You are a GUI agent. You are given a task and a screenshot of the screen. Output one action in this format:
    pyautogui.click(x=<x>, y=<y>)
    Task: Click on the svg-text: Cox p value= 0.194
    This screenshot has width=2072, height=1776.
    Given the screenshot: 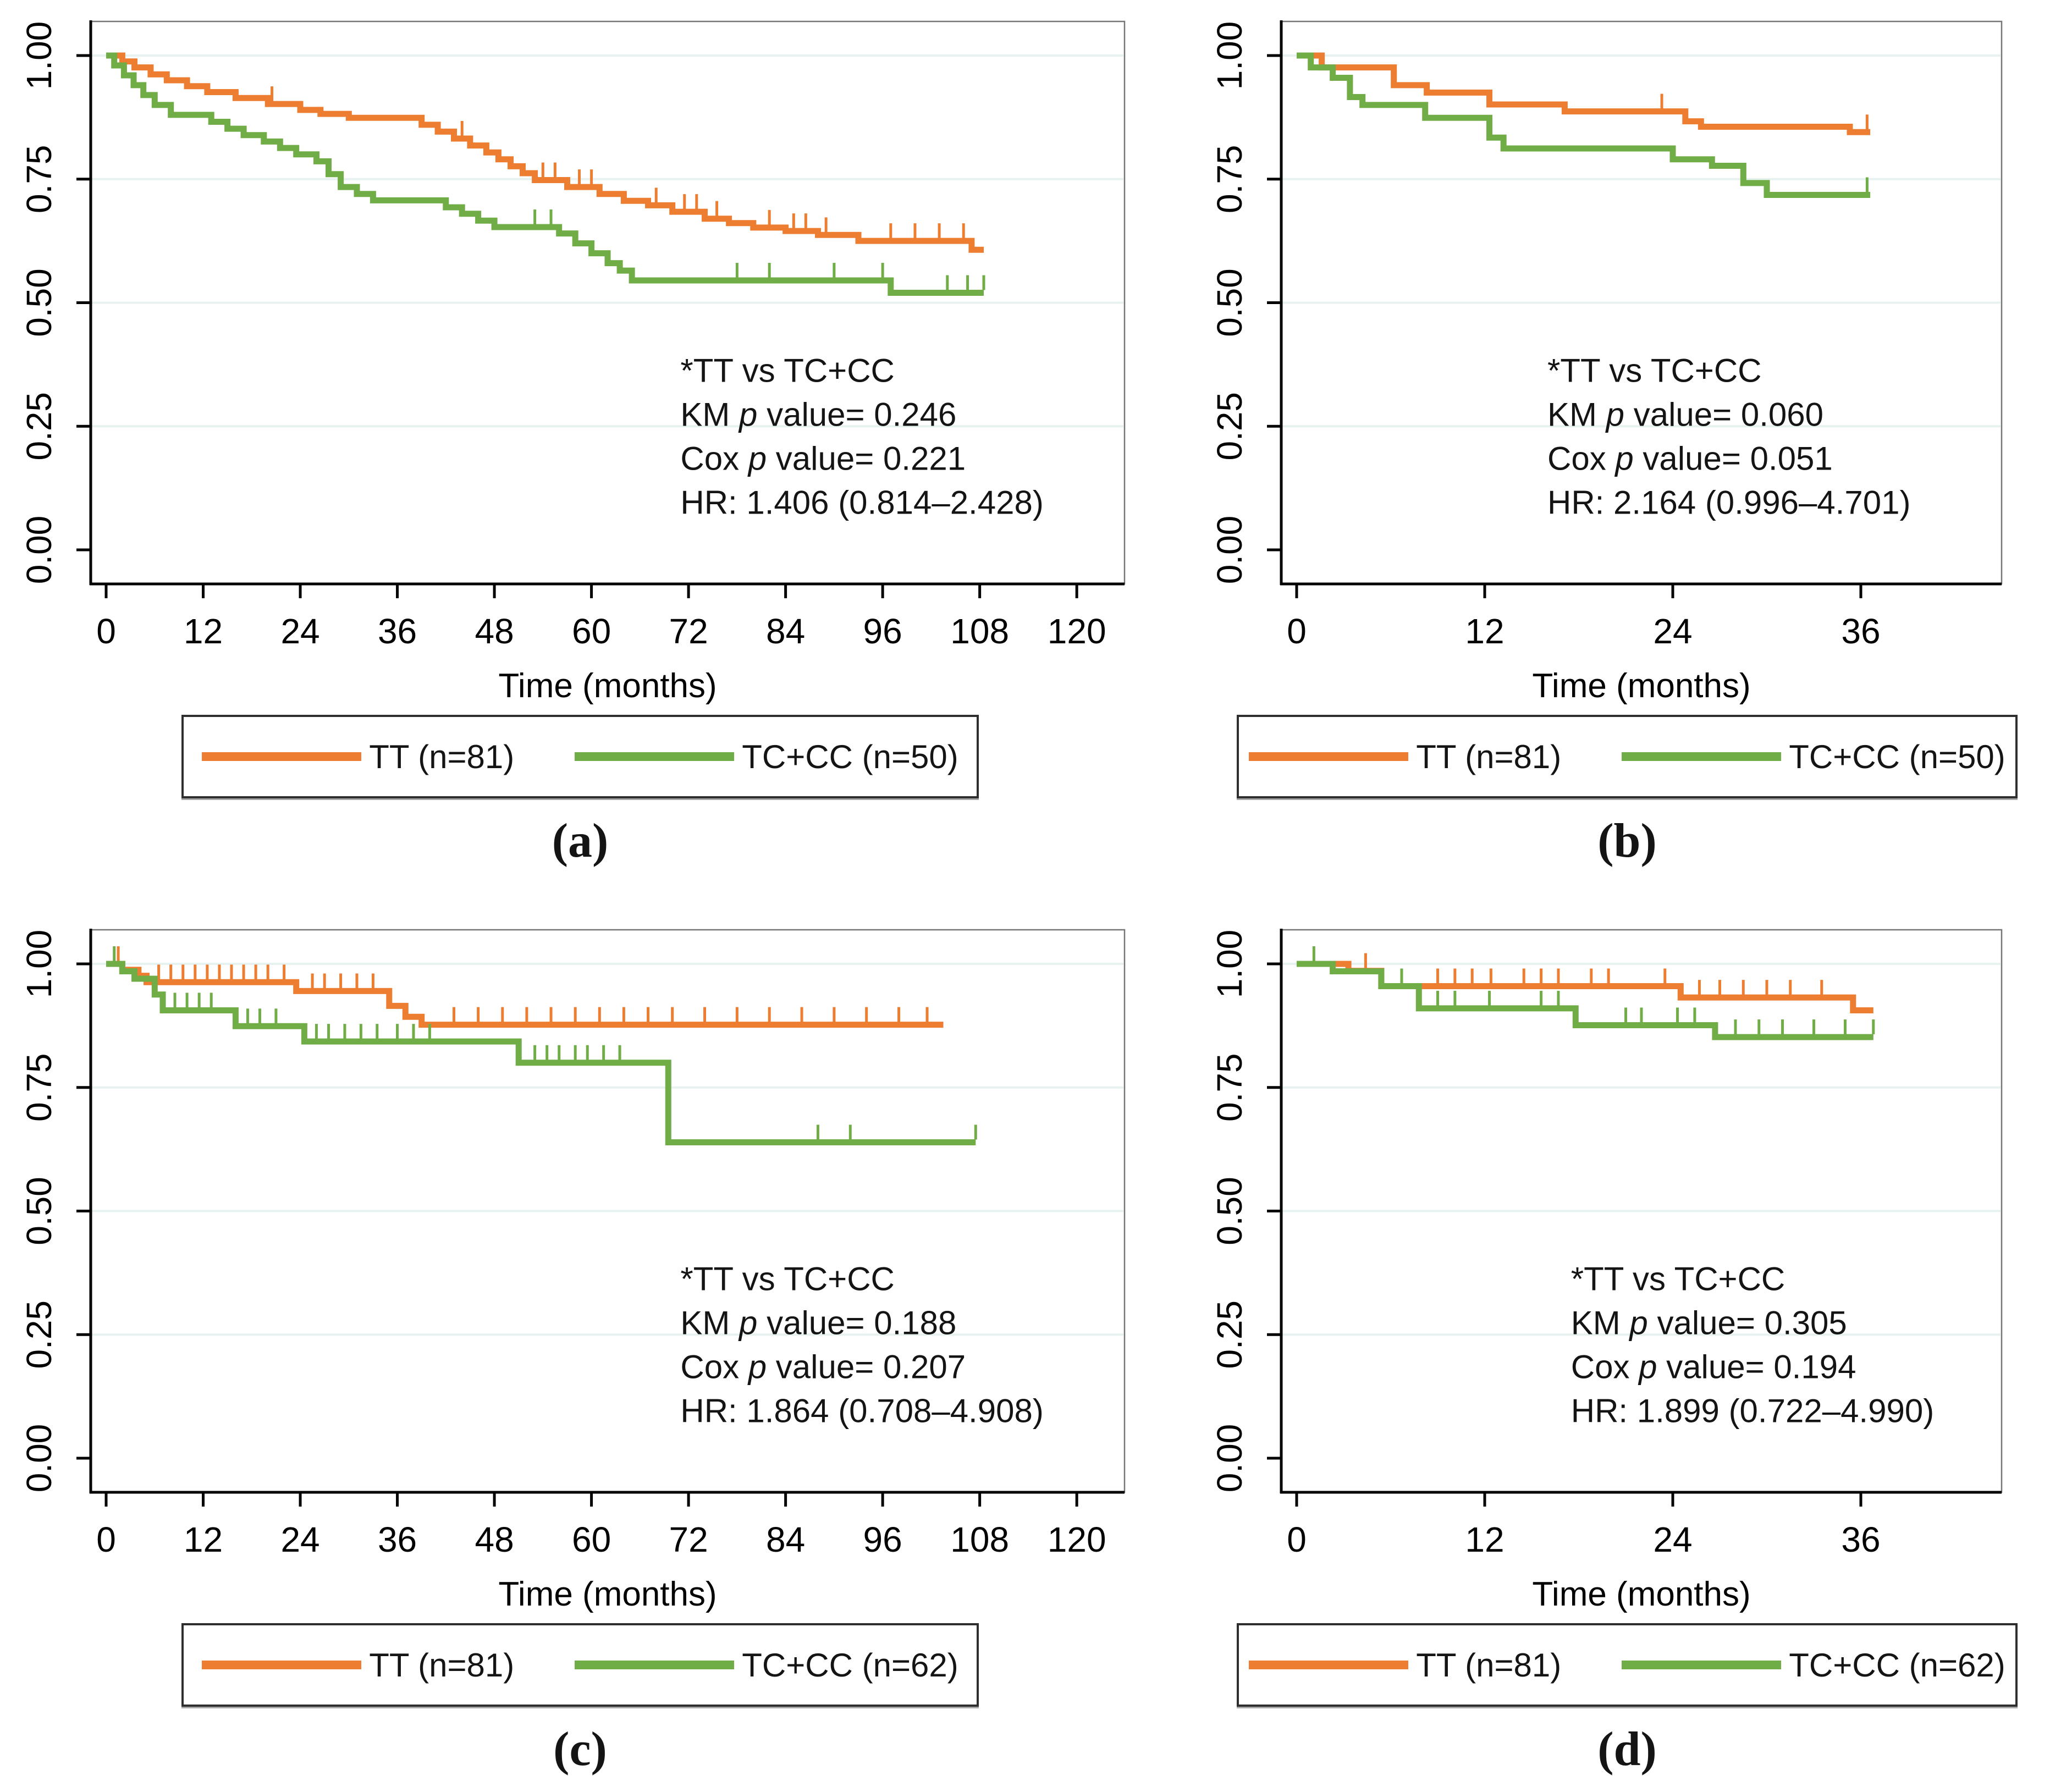 What is the action you would take?
    pyautogui.click(x=1713, y=1366)
    